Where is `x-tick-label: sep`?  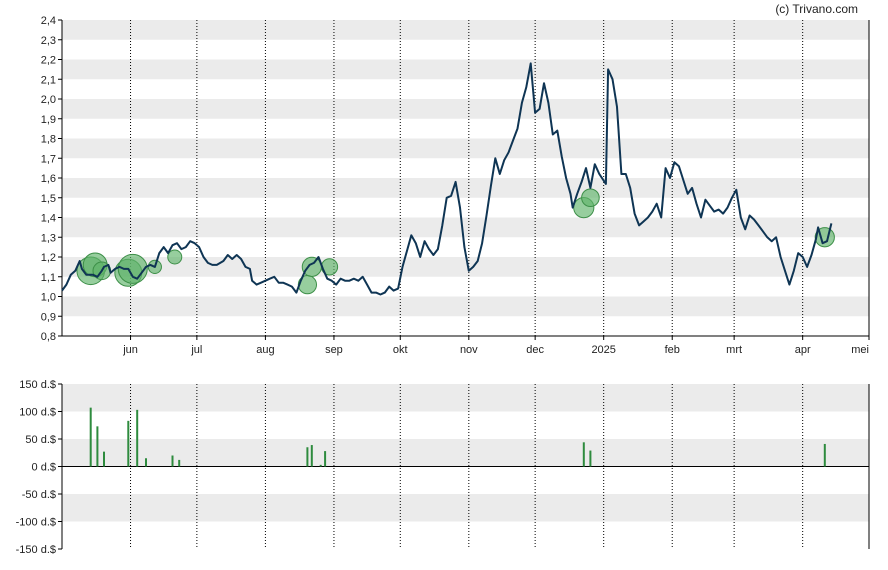
x-tick-label: sep is located at coordinates (334, 350).